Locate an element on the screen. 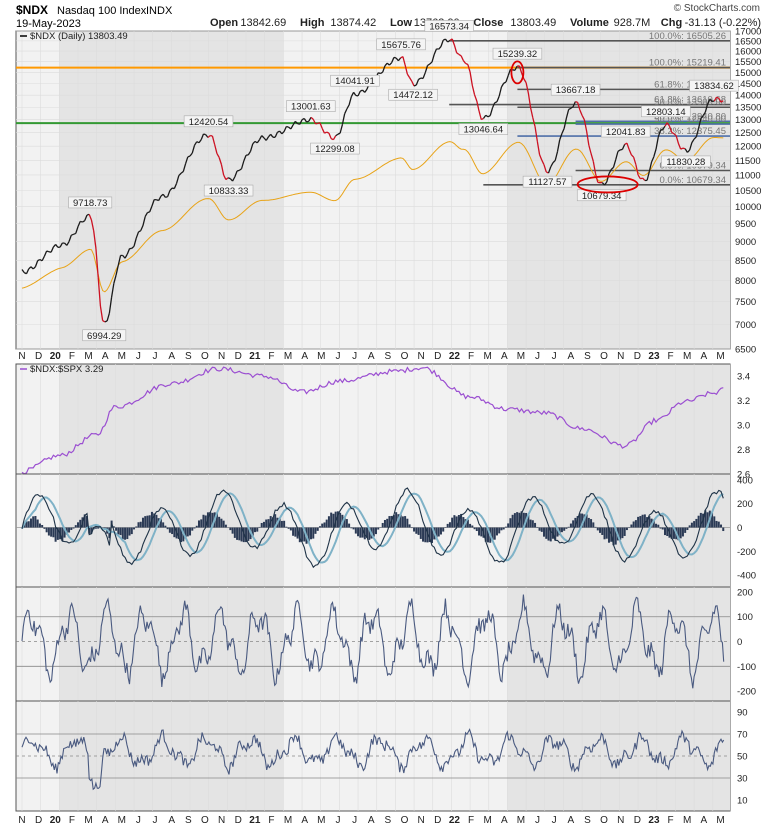 This screenshot has height=828, width=780. price-label-box is located at coordinates (413, 94).